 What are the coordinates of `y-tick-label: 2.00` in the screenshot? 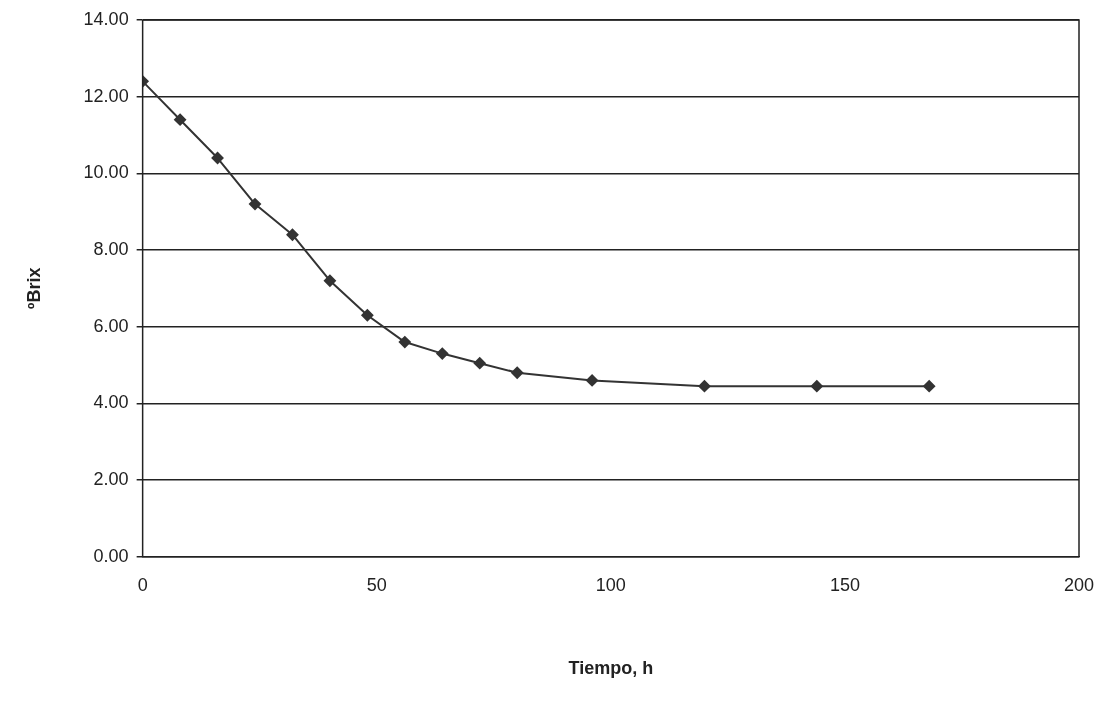 It's located at (111, 479).